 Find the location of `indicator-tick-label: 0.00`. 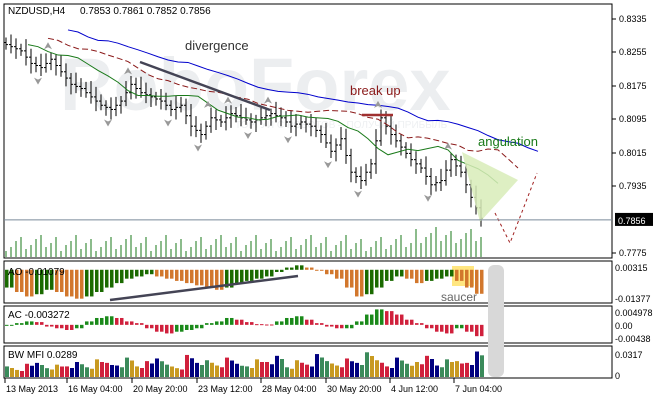

indicator-tick-label: 0.00 is located at coordinates (624, 326).